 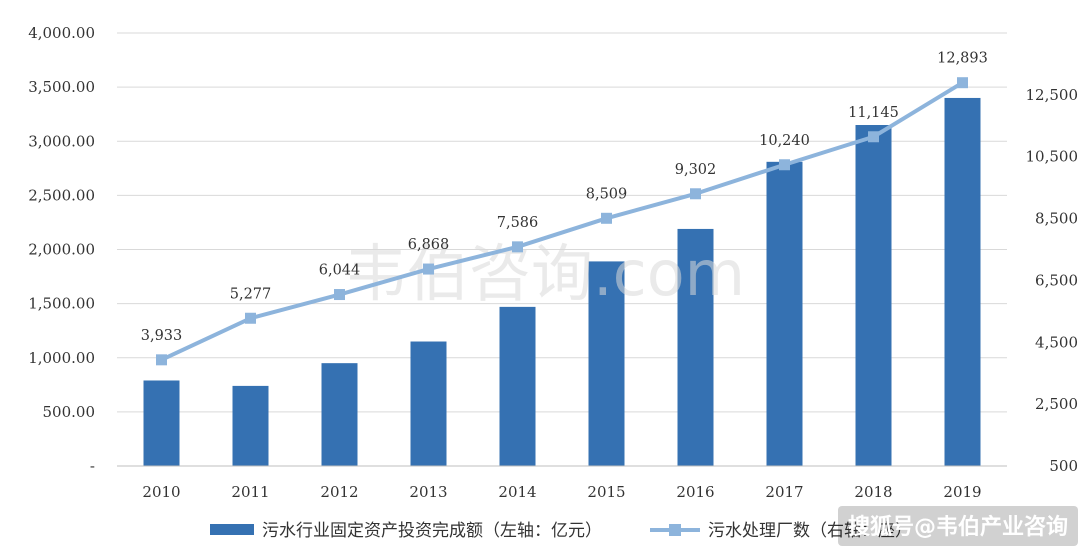 I want to click on line-data-label: 8,509, so click(x=607, y=194).